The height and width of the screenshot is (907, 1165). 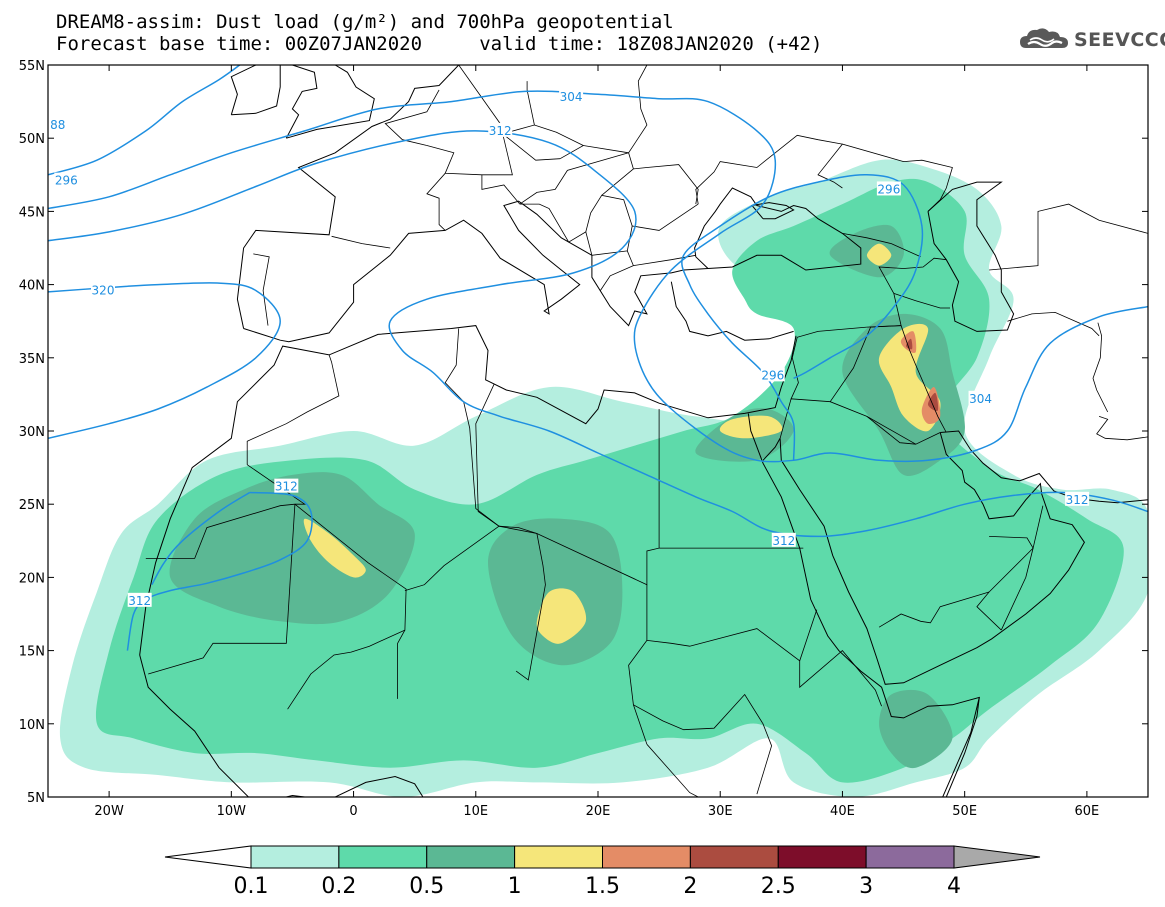 What do you see at coordinates (720, 811) in the screenshot?
I see `lon-tick-label: 30E` at bounding box center [720, 811].